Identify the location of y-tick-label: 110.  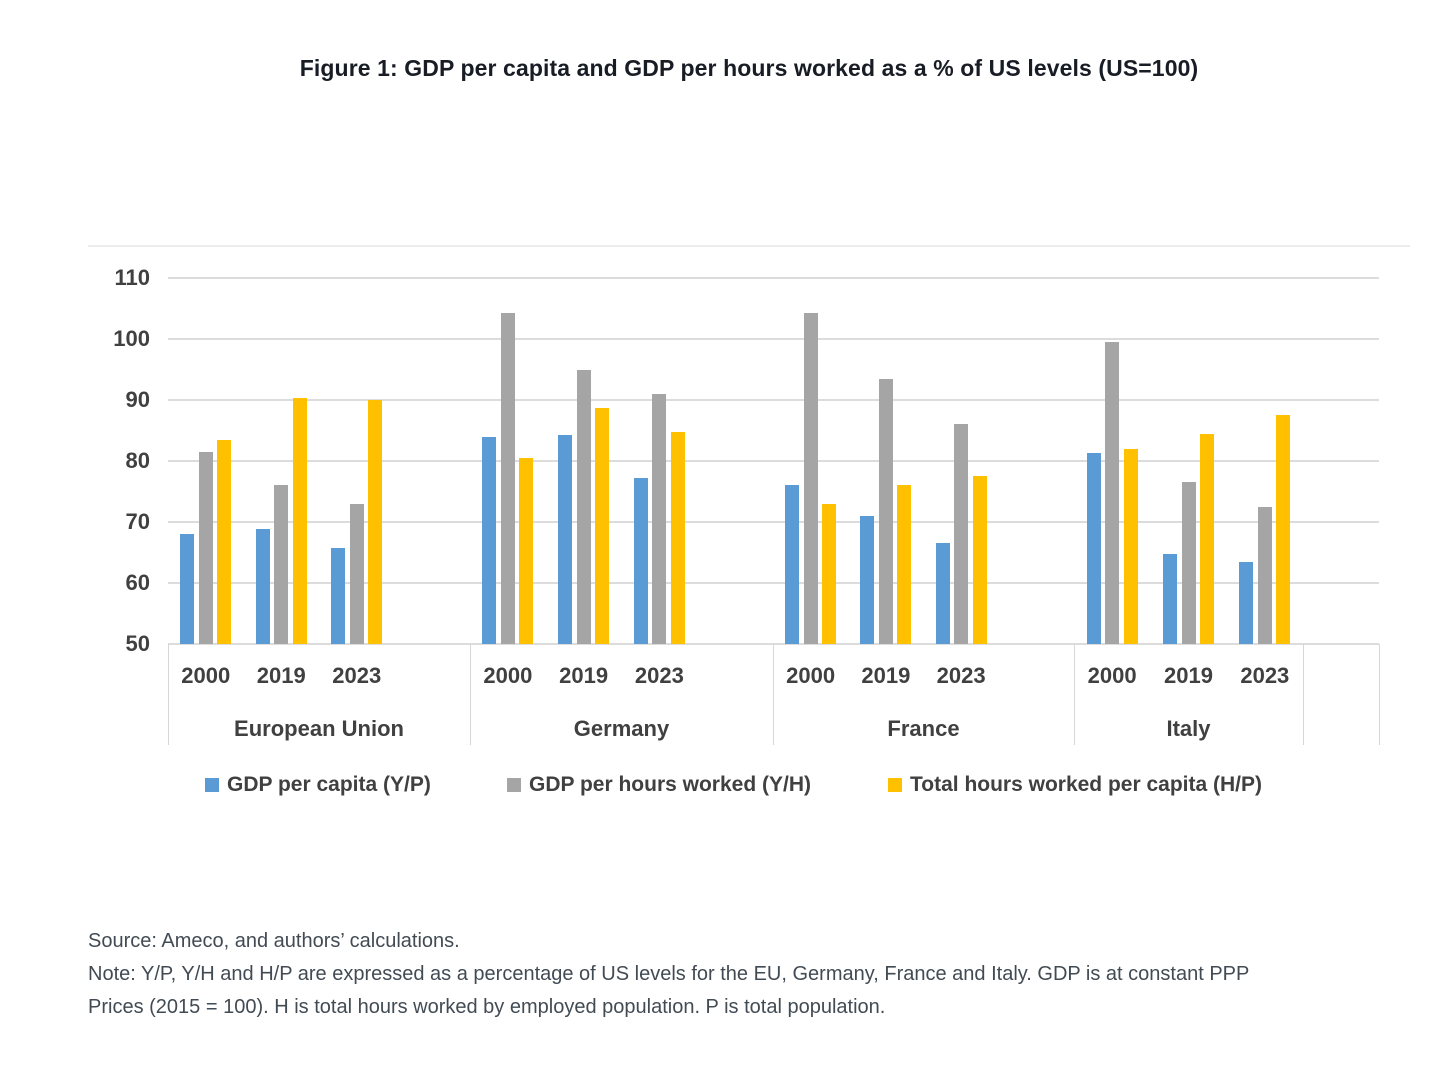
(132, 277).